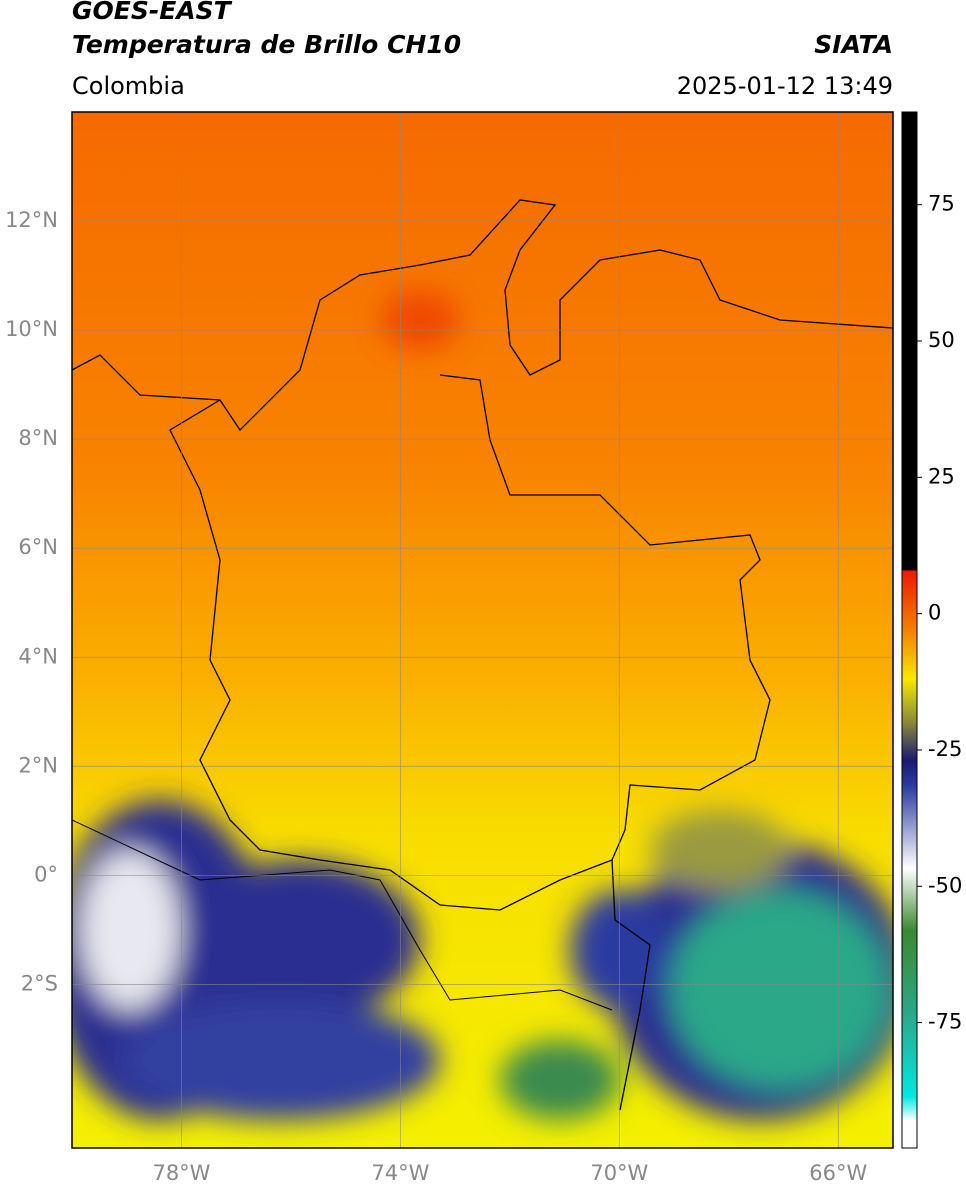 The image size is (966, 1194). What do you see at coordinates (941, 204) in the screenshot?
I see `colorbar-tick-label: 75` at bounding box center [941, 204].